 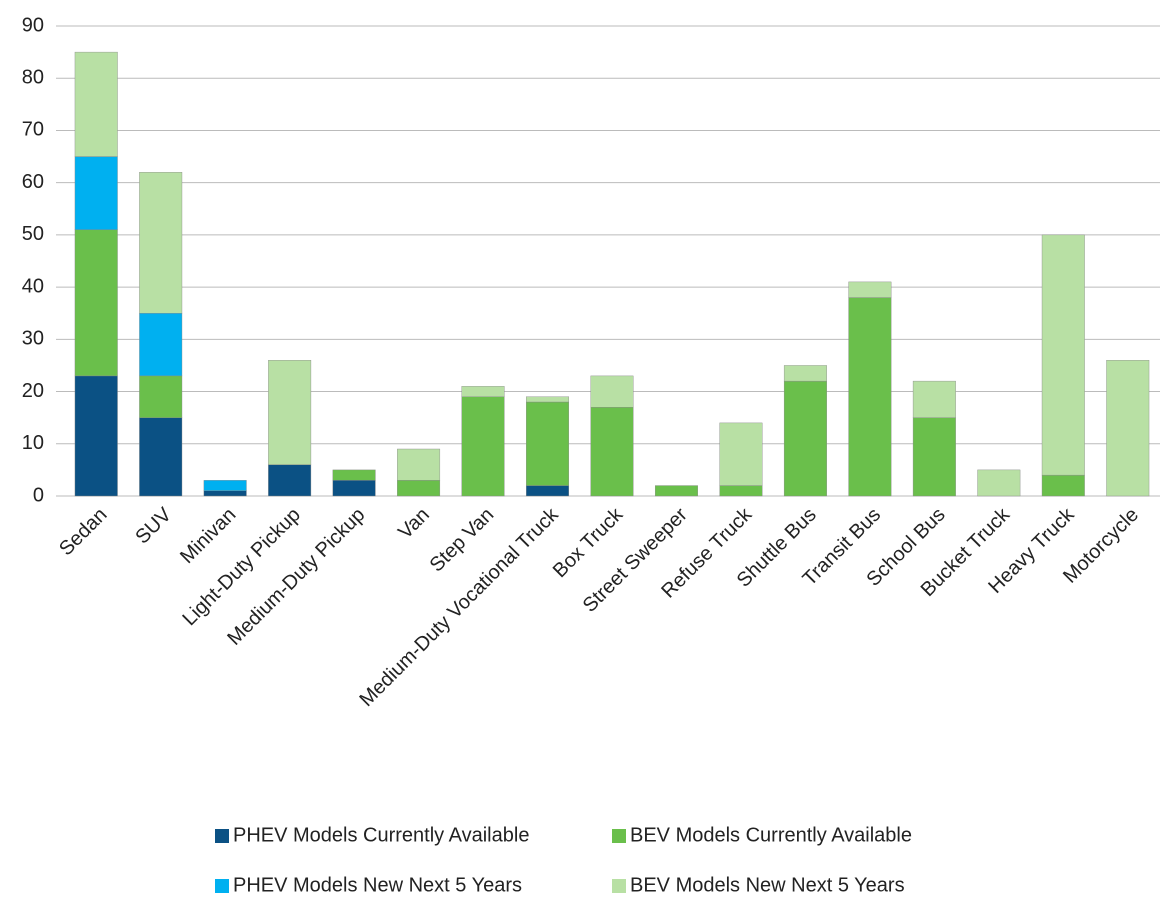 I want to click on legend-label: BEV Models Currently Available, so click(x=771, y=835).